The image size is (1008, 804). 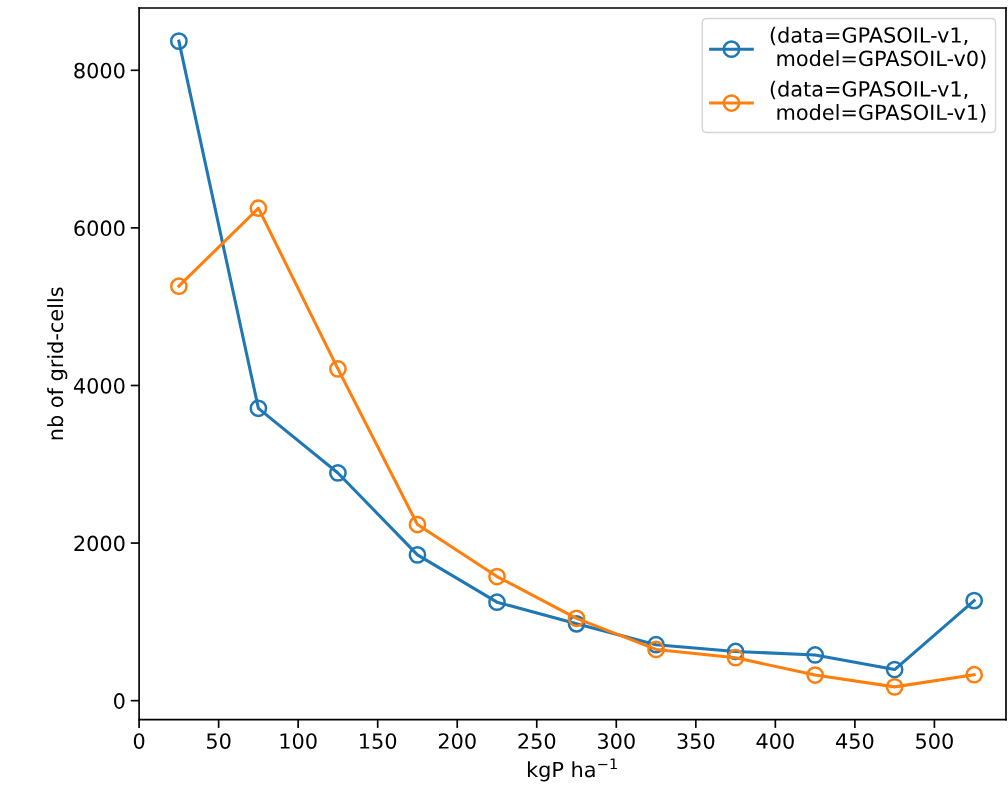 What do you see at coordinates (775, 741) in the screenshot?
I see `x-tick-label: 400` at bounding box center [775, 741].